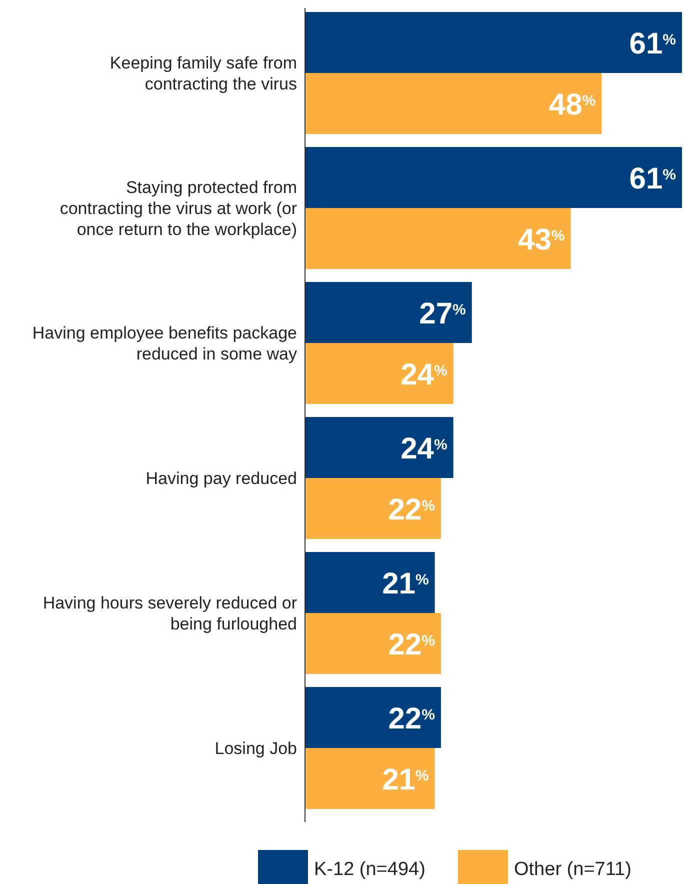 The image size is (684, 884). What do you see at coordinates (442, 314) in the screenshot?
I see `data-label: 27$^{%}$` at bounding box center [442, 314].